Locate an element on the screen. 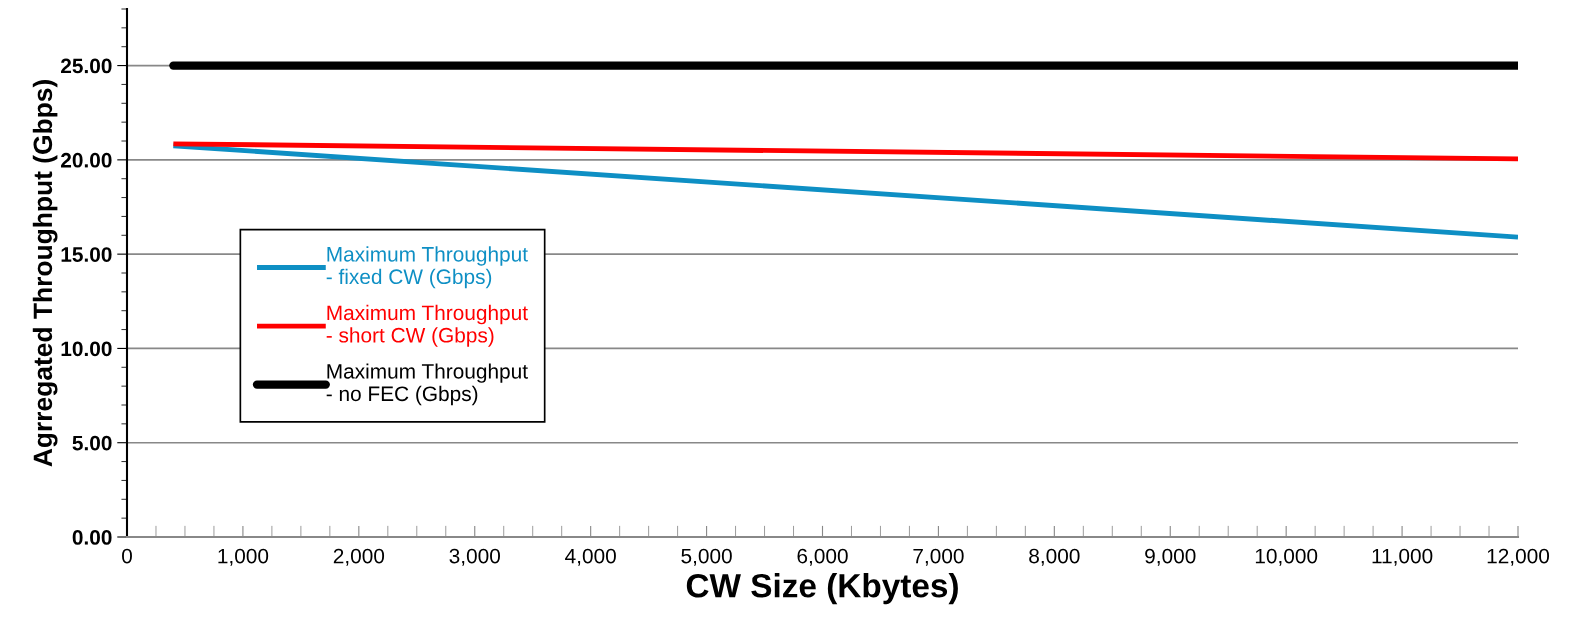 Image resolution: width=1578 pixels, height=633 pixels. legend-label: Maximum Throughput - fixed CW (Gbps) is located at coordinates (427, 267).